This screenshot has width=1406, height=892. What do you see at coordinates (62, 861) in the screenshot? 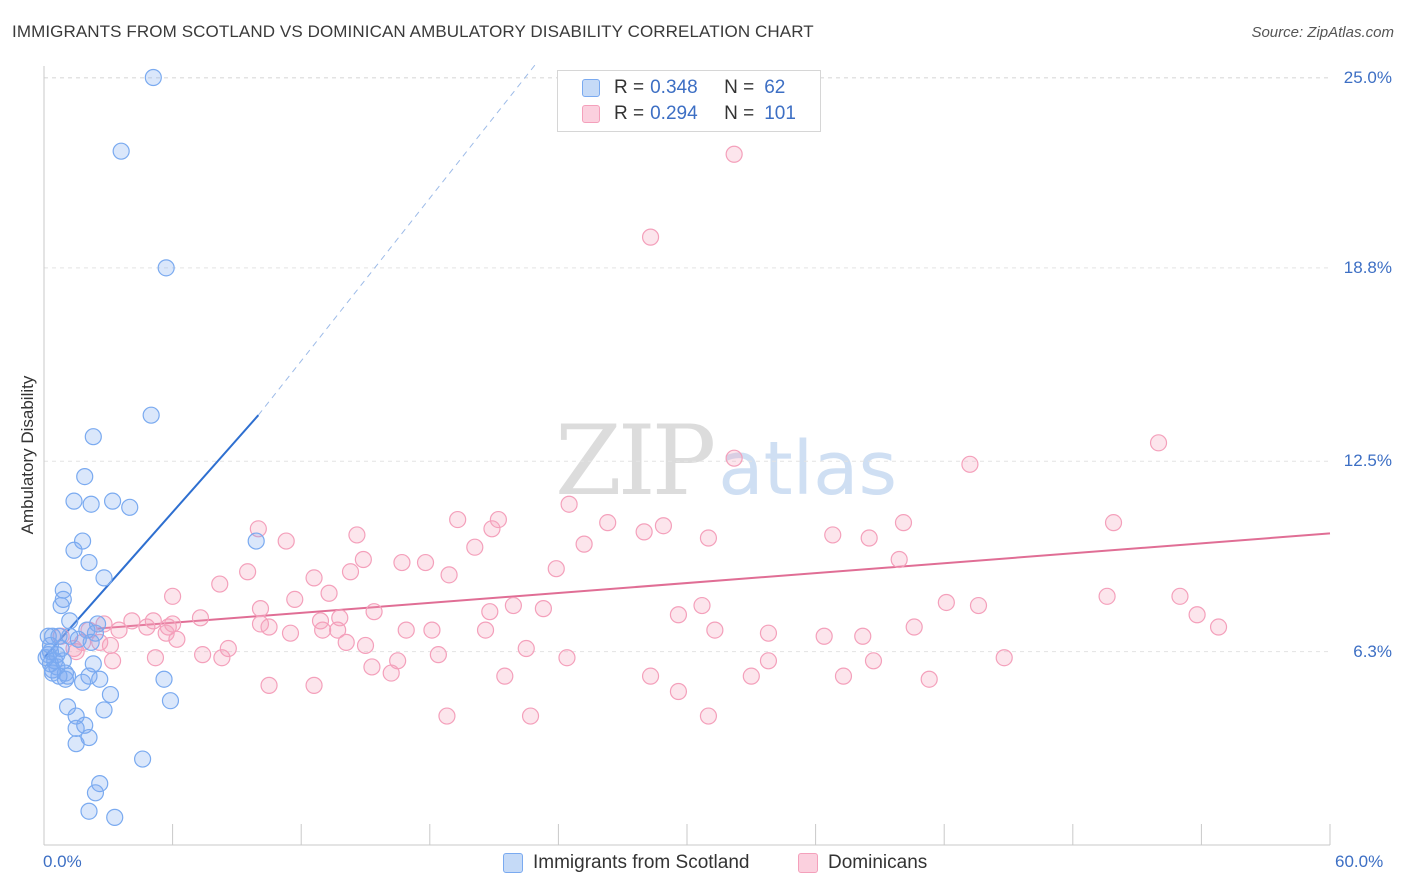
I see `x-tick-label-min: 0.0%` at bounding box center [62, 861].